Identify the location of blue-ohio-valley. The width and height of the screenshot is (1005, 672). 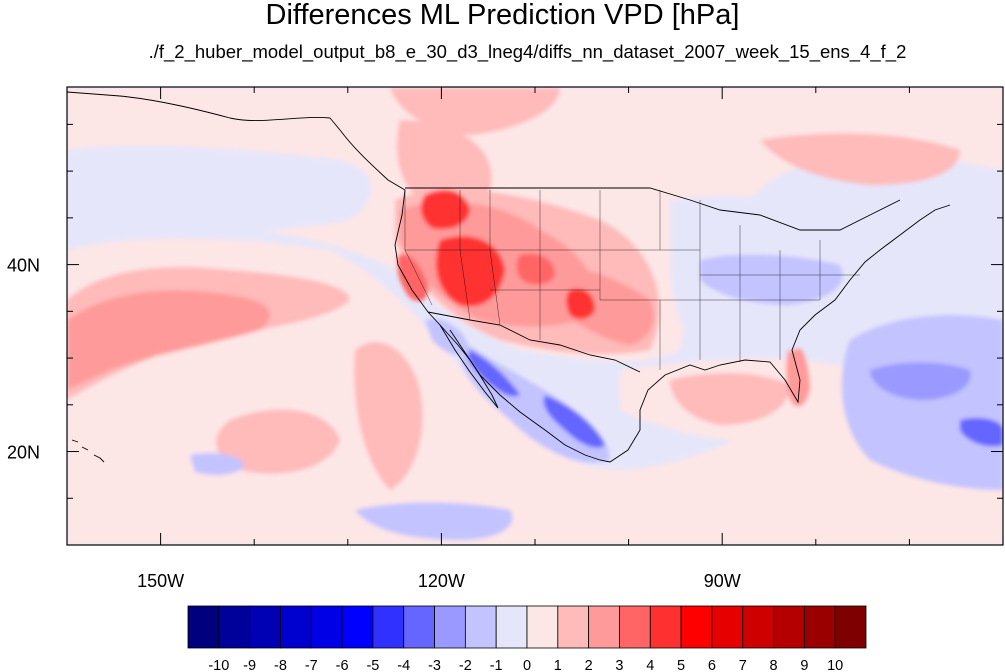
(771, 279).